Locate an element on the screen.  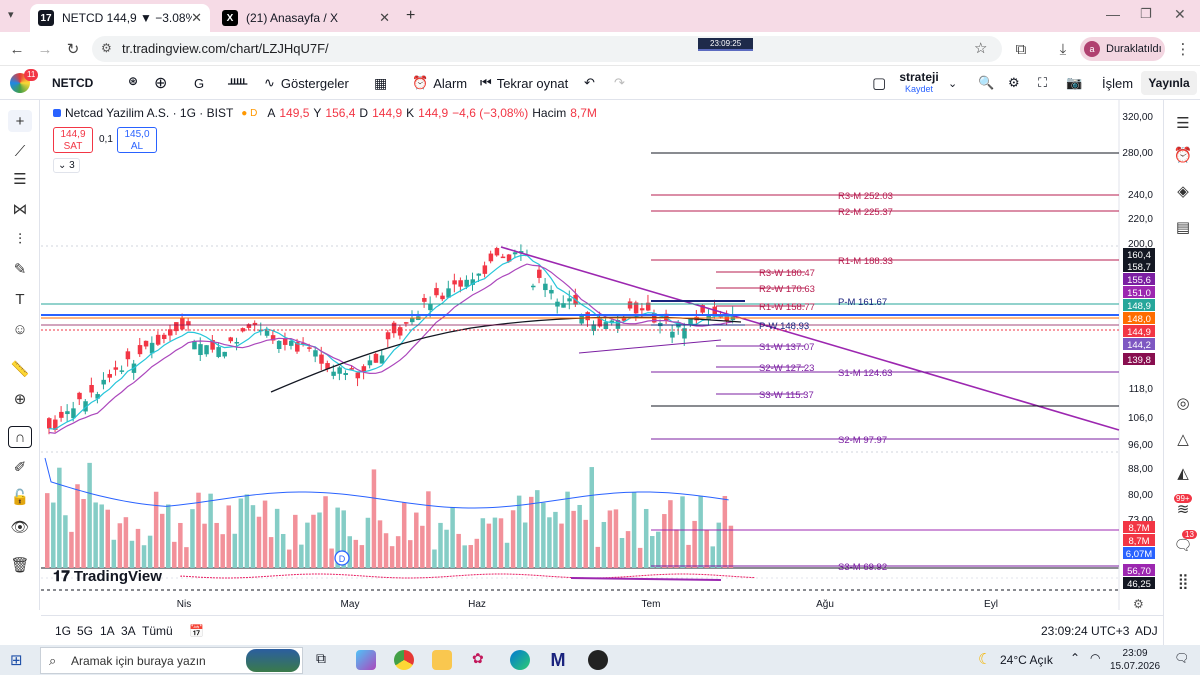
chart-type-candles-icon: ᚊ is located at coordinates (238, 82).